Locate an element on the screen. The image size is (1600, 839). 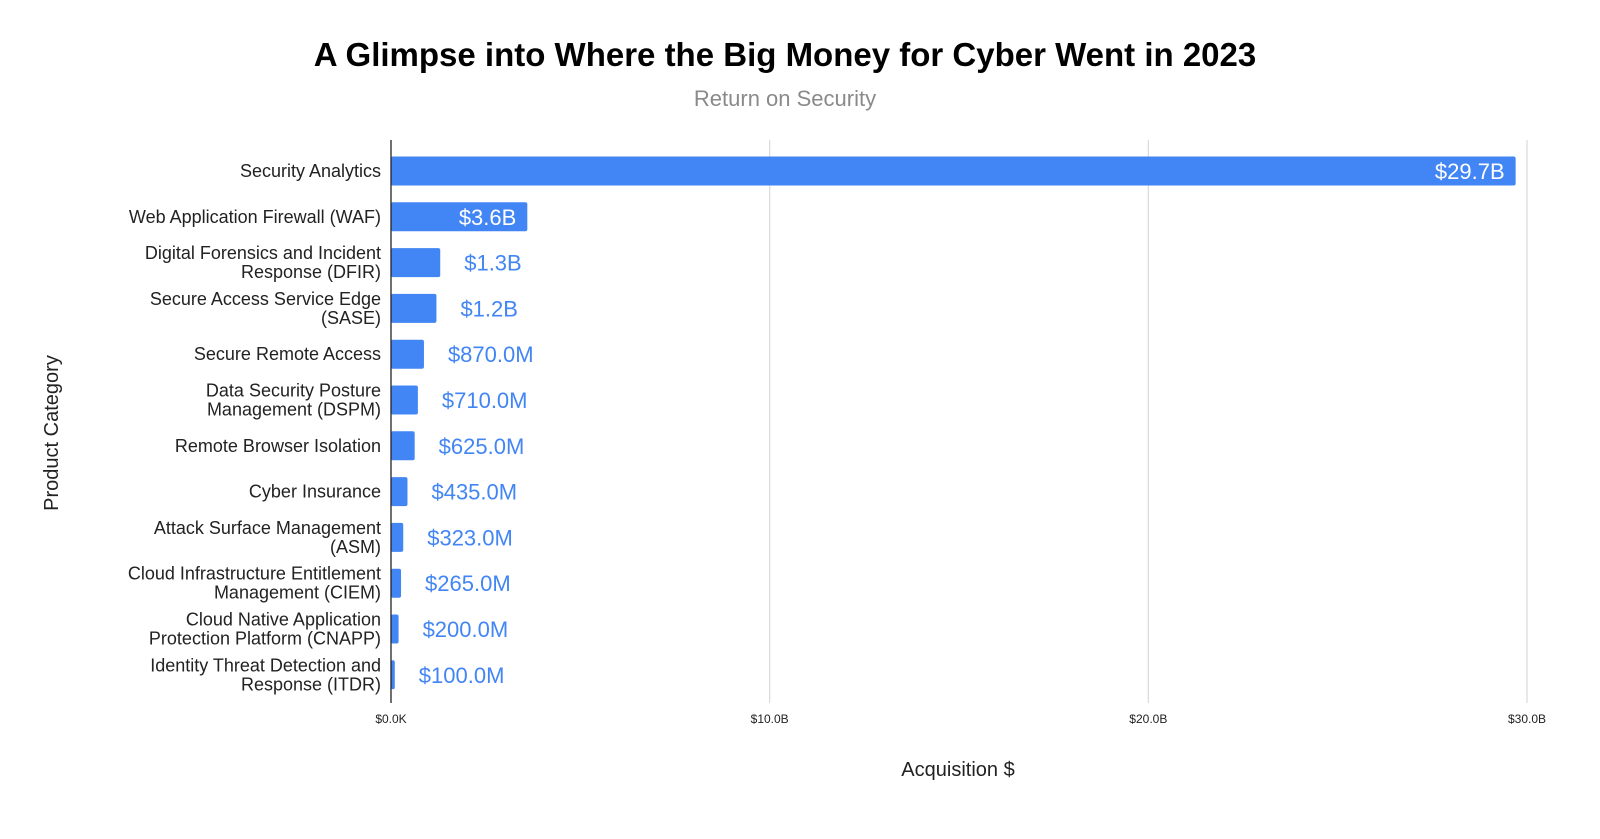
x-tick-label: $0.0K is located at coordinates (390, 719).